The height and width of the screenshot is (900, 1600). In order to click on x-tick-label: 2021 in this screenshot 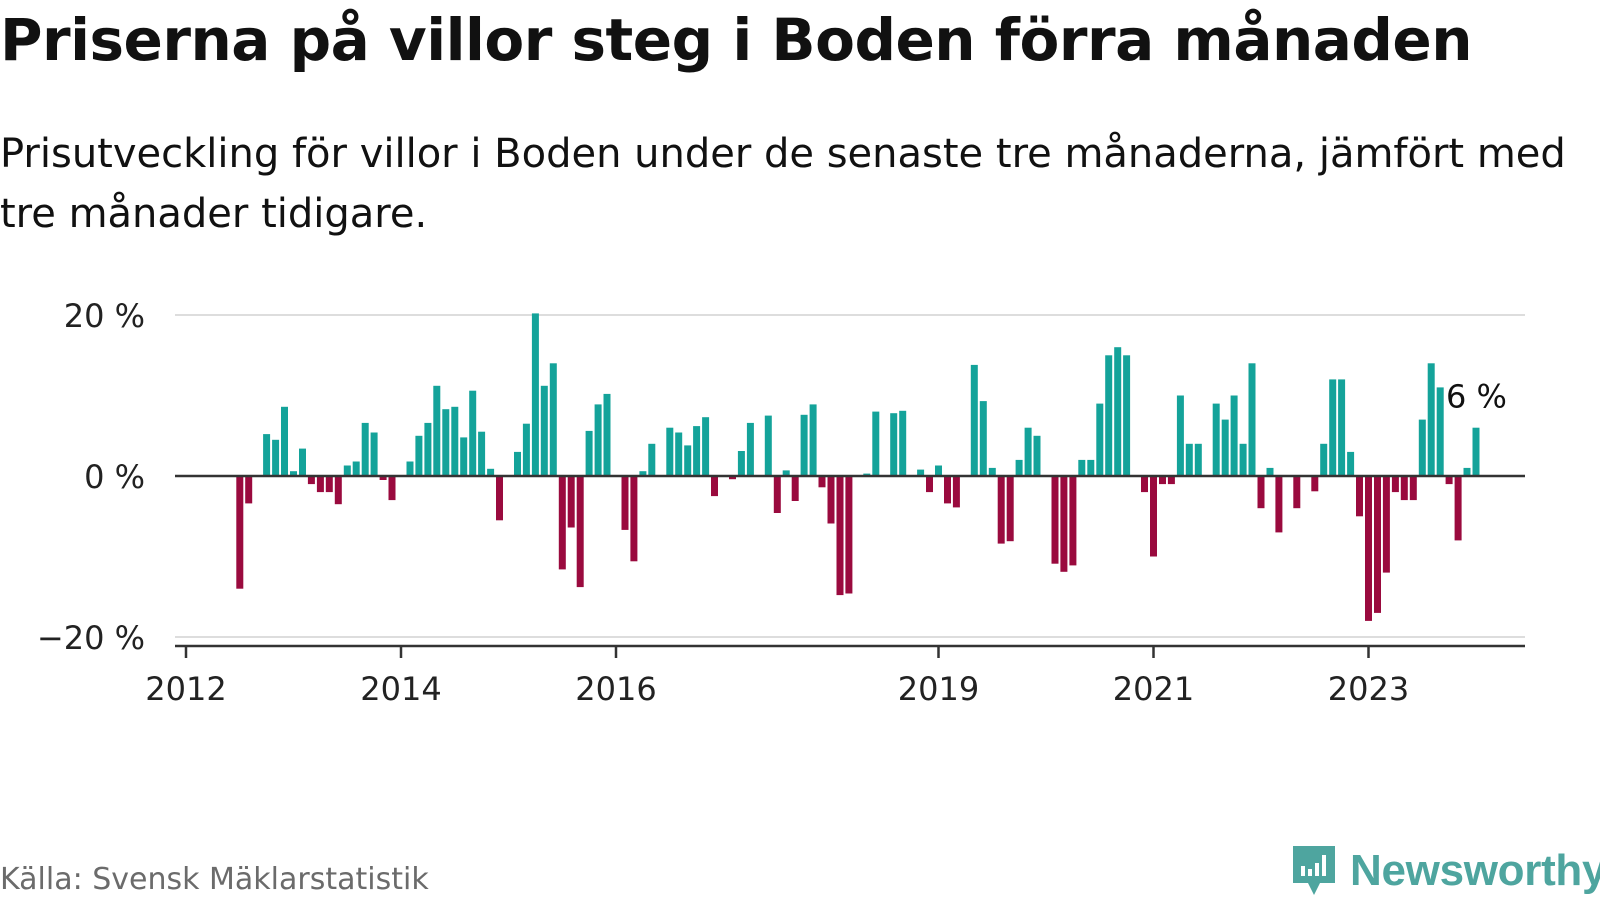, I will do `click(1153, 689)`.